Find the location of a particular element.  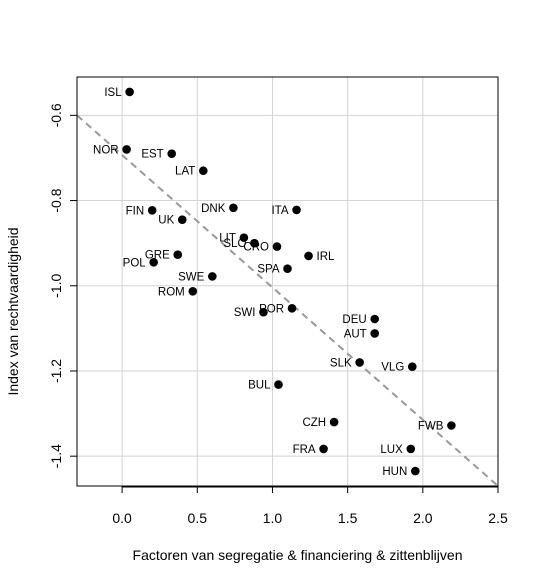

data-point-rom is located at coordinates (193, 291).